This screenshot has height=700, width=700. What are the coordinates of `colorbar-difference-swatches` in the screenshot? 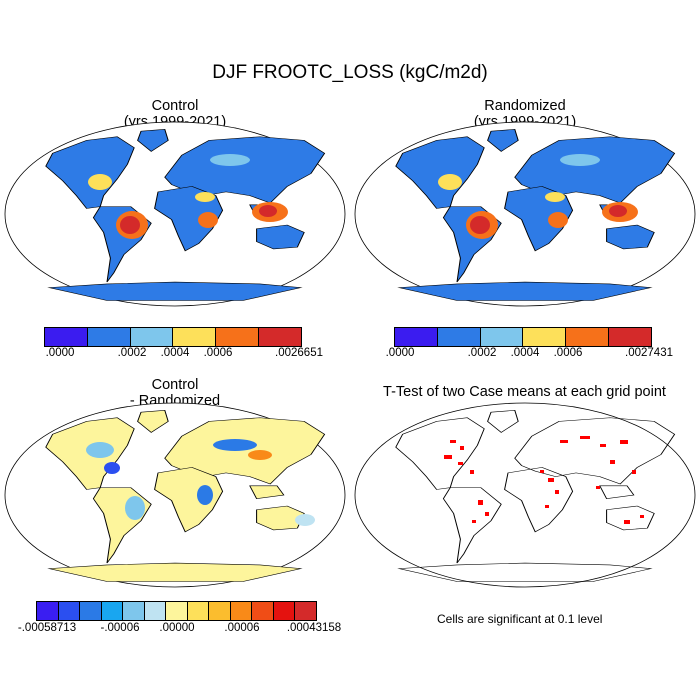 It's located at (176, 611).